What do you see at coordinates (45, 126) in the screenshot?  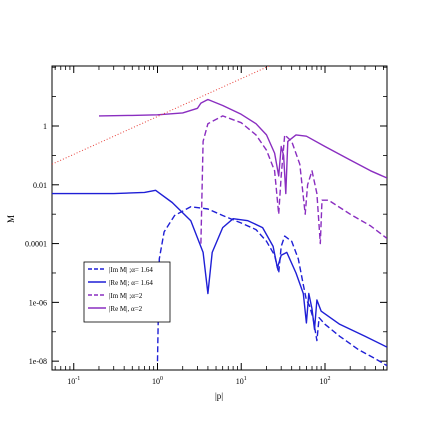 I see `y-tick-label: 1` at bounding box center [45, 126].